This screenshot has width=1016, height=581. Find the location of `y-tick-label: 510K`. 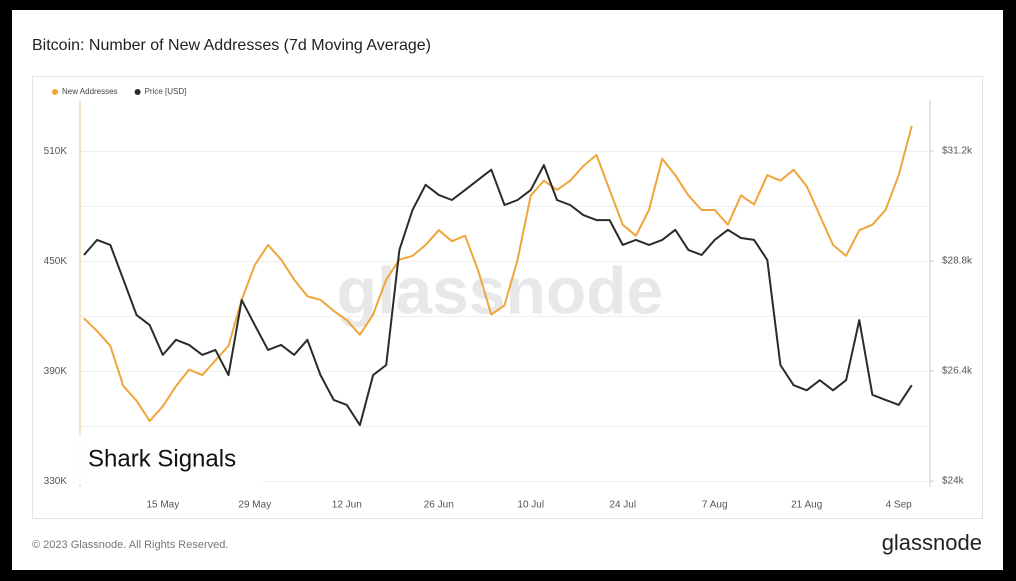

y-tick-label: 510K is located at coordinates (56, 151).